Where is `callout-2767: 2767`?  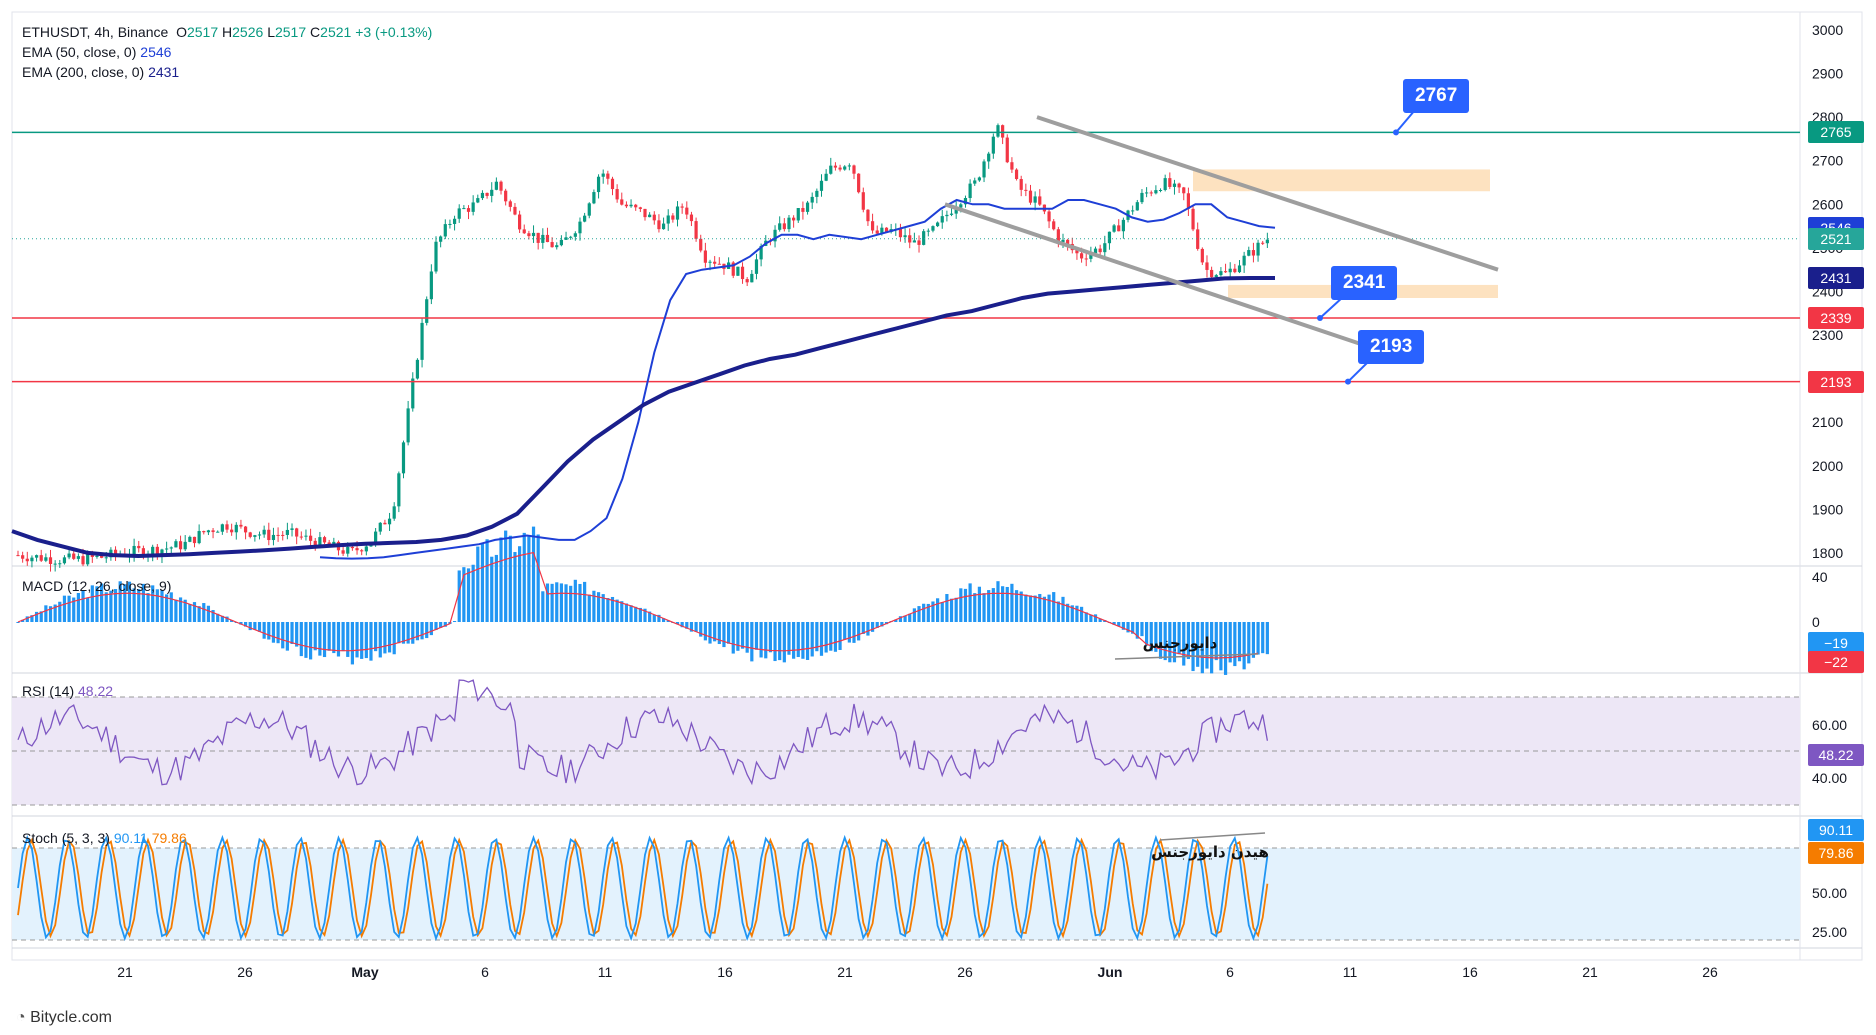 callout-2767: 2767 is located at coordinates (1436, 96).